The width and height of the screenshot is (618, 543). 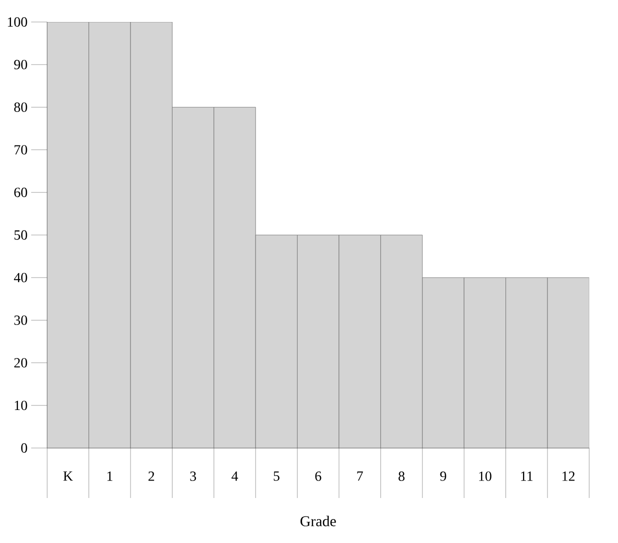 What do you see at coordinates (21, 277) in the screenshot?
I see `y-tick-label: 40` at bounding box center [21, 277].